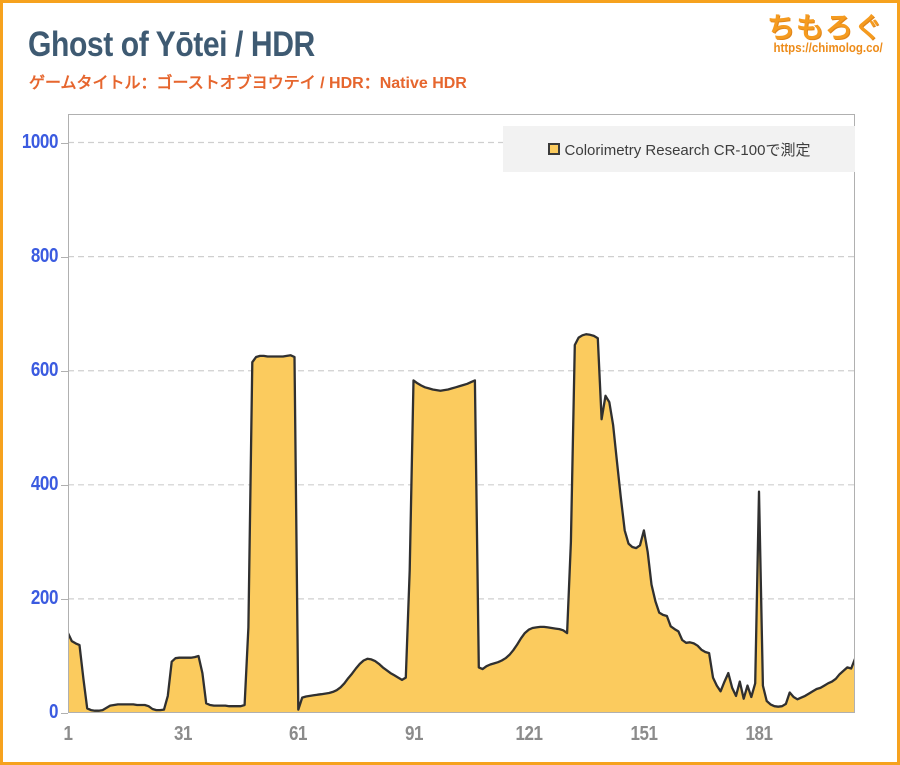 The height and width of the screenshot is (765, 900). Describe the element at coordinates (40, 141) in the screenshot. I see `y-axis-label: 1000` at that location.